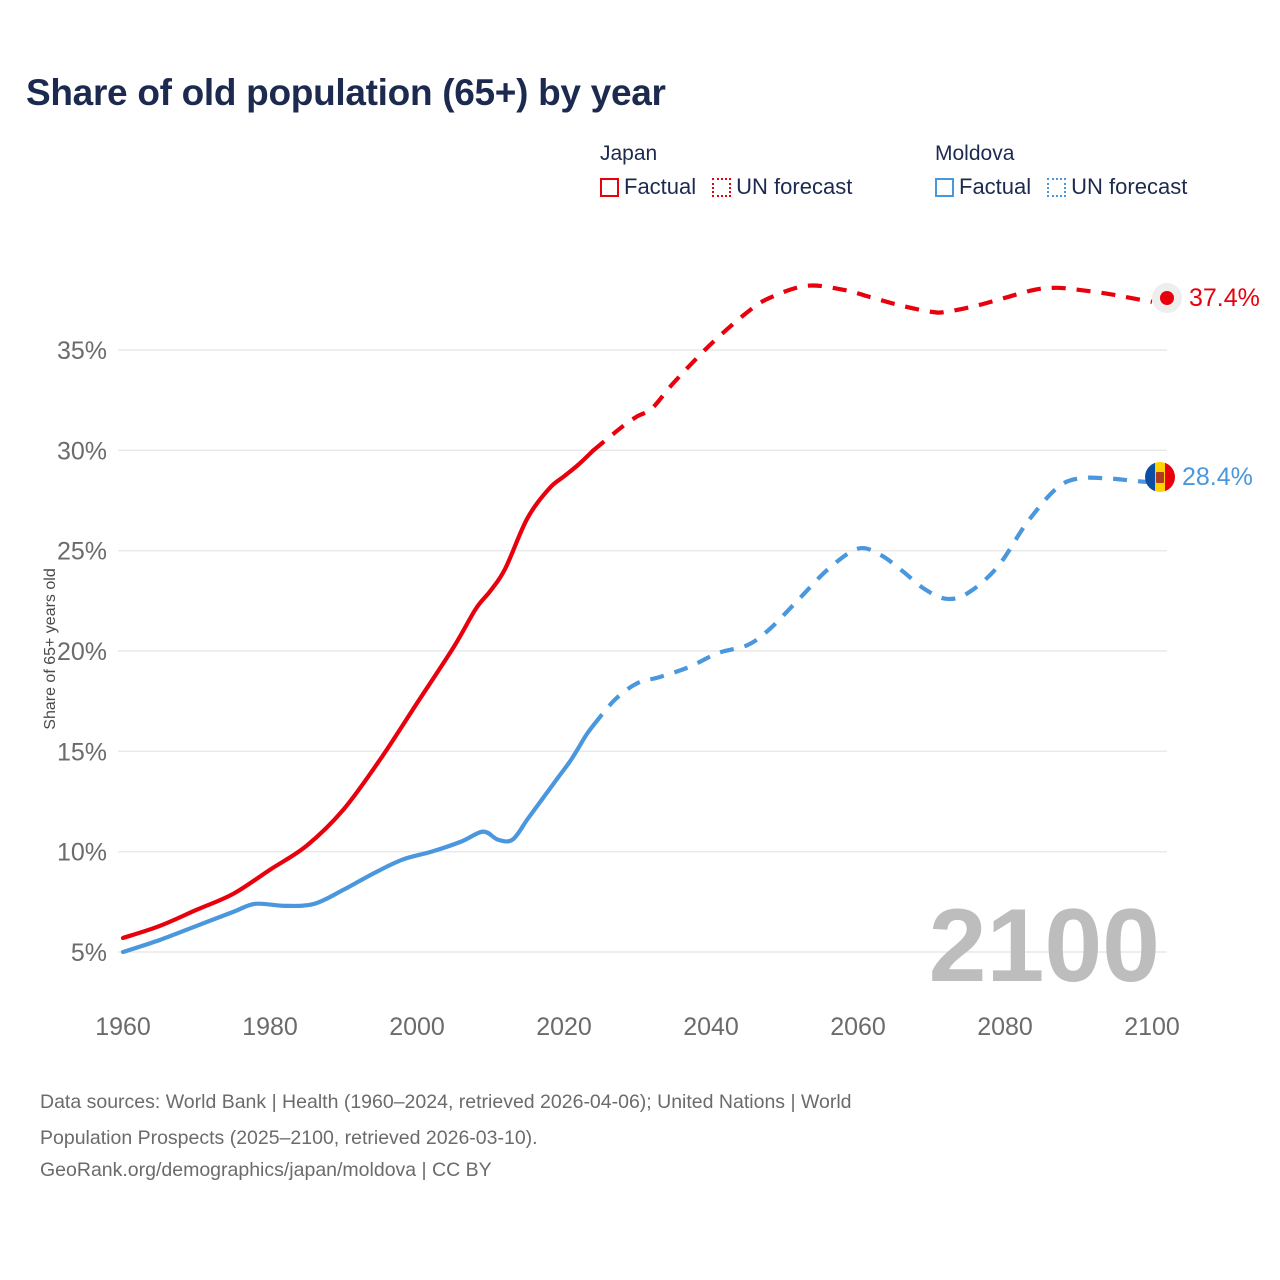 The width and height of the screenshot is (1280, 1280). Describe the element at coordinates (629, 153) in the screenshot. I see `legend-country-japan: Japan` at that location.